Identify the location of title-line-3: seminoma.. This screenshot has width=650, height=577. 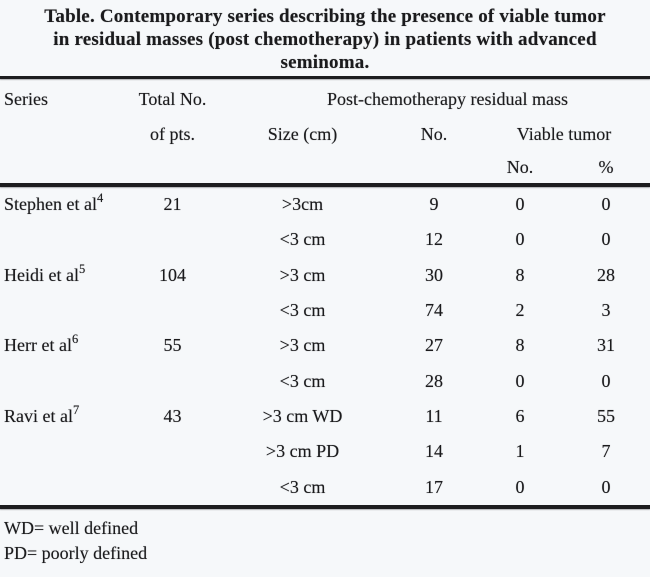
(325, 62).